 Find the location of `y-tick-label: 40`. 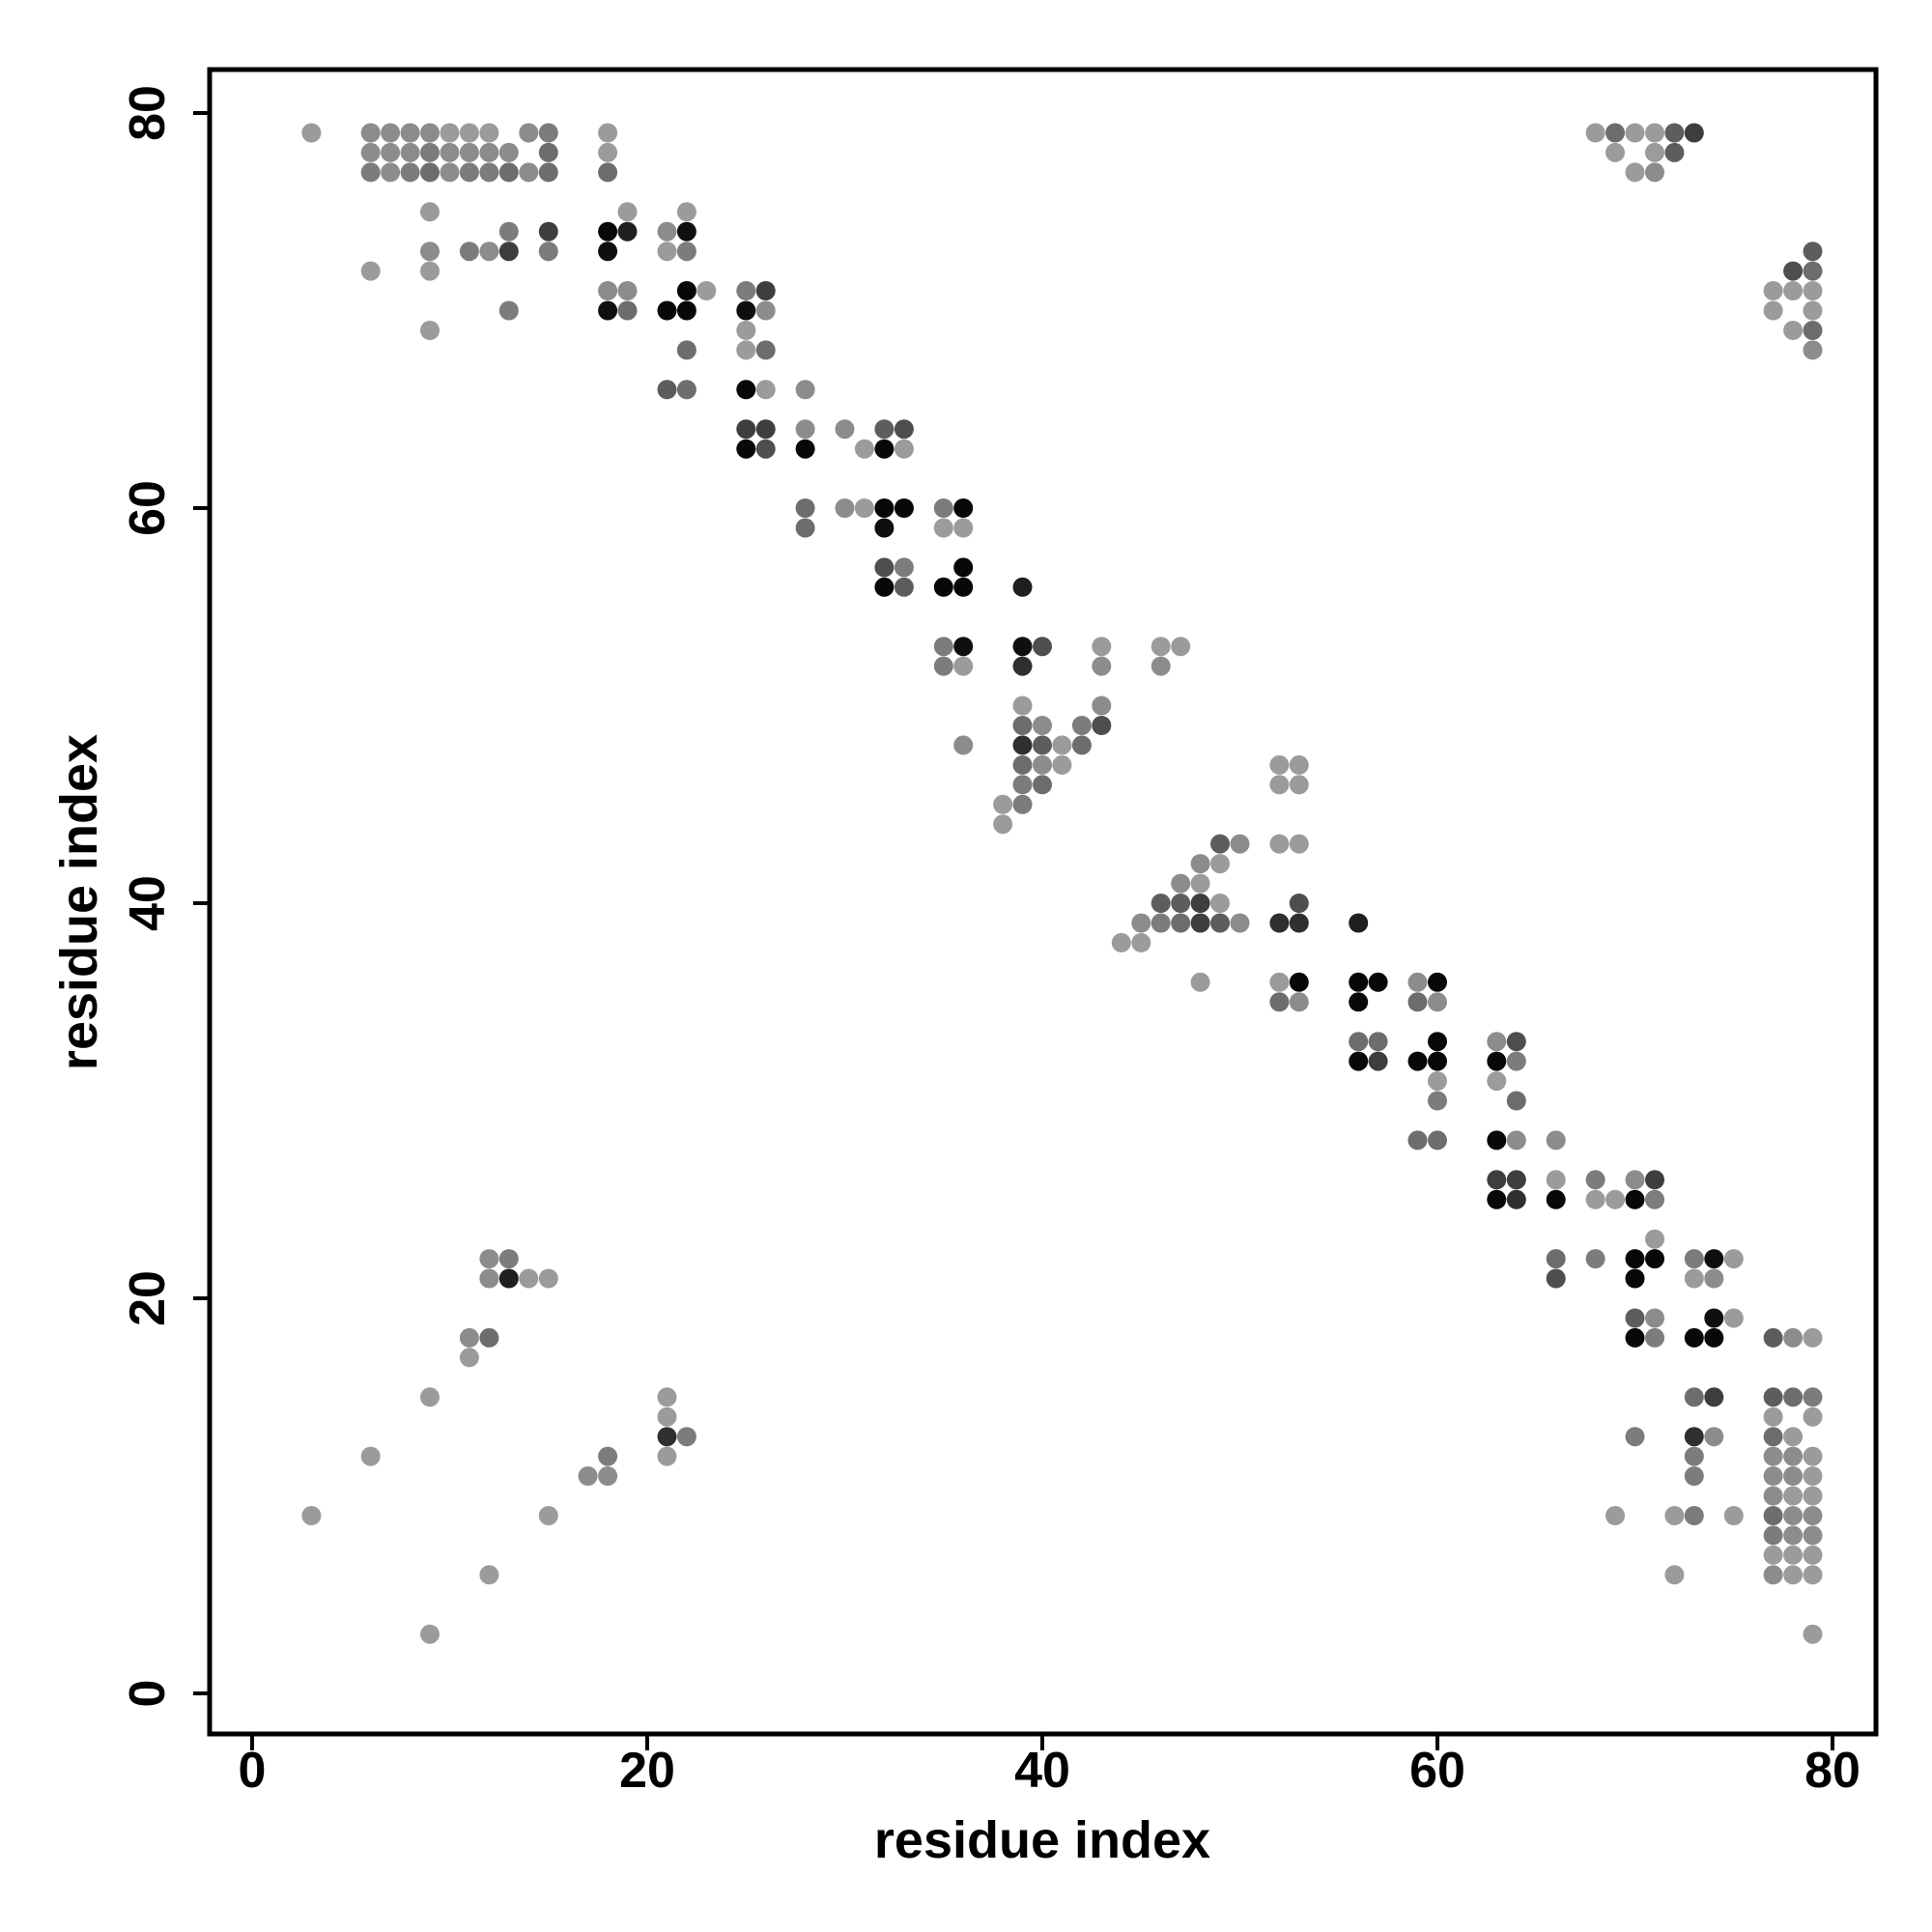

y-tick-label: 40 is located at coordinates (148, 903).